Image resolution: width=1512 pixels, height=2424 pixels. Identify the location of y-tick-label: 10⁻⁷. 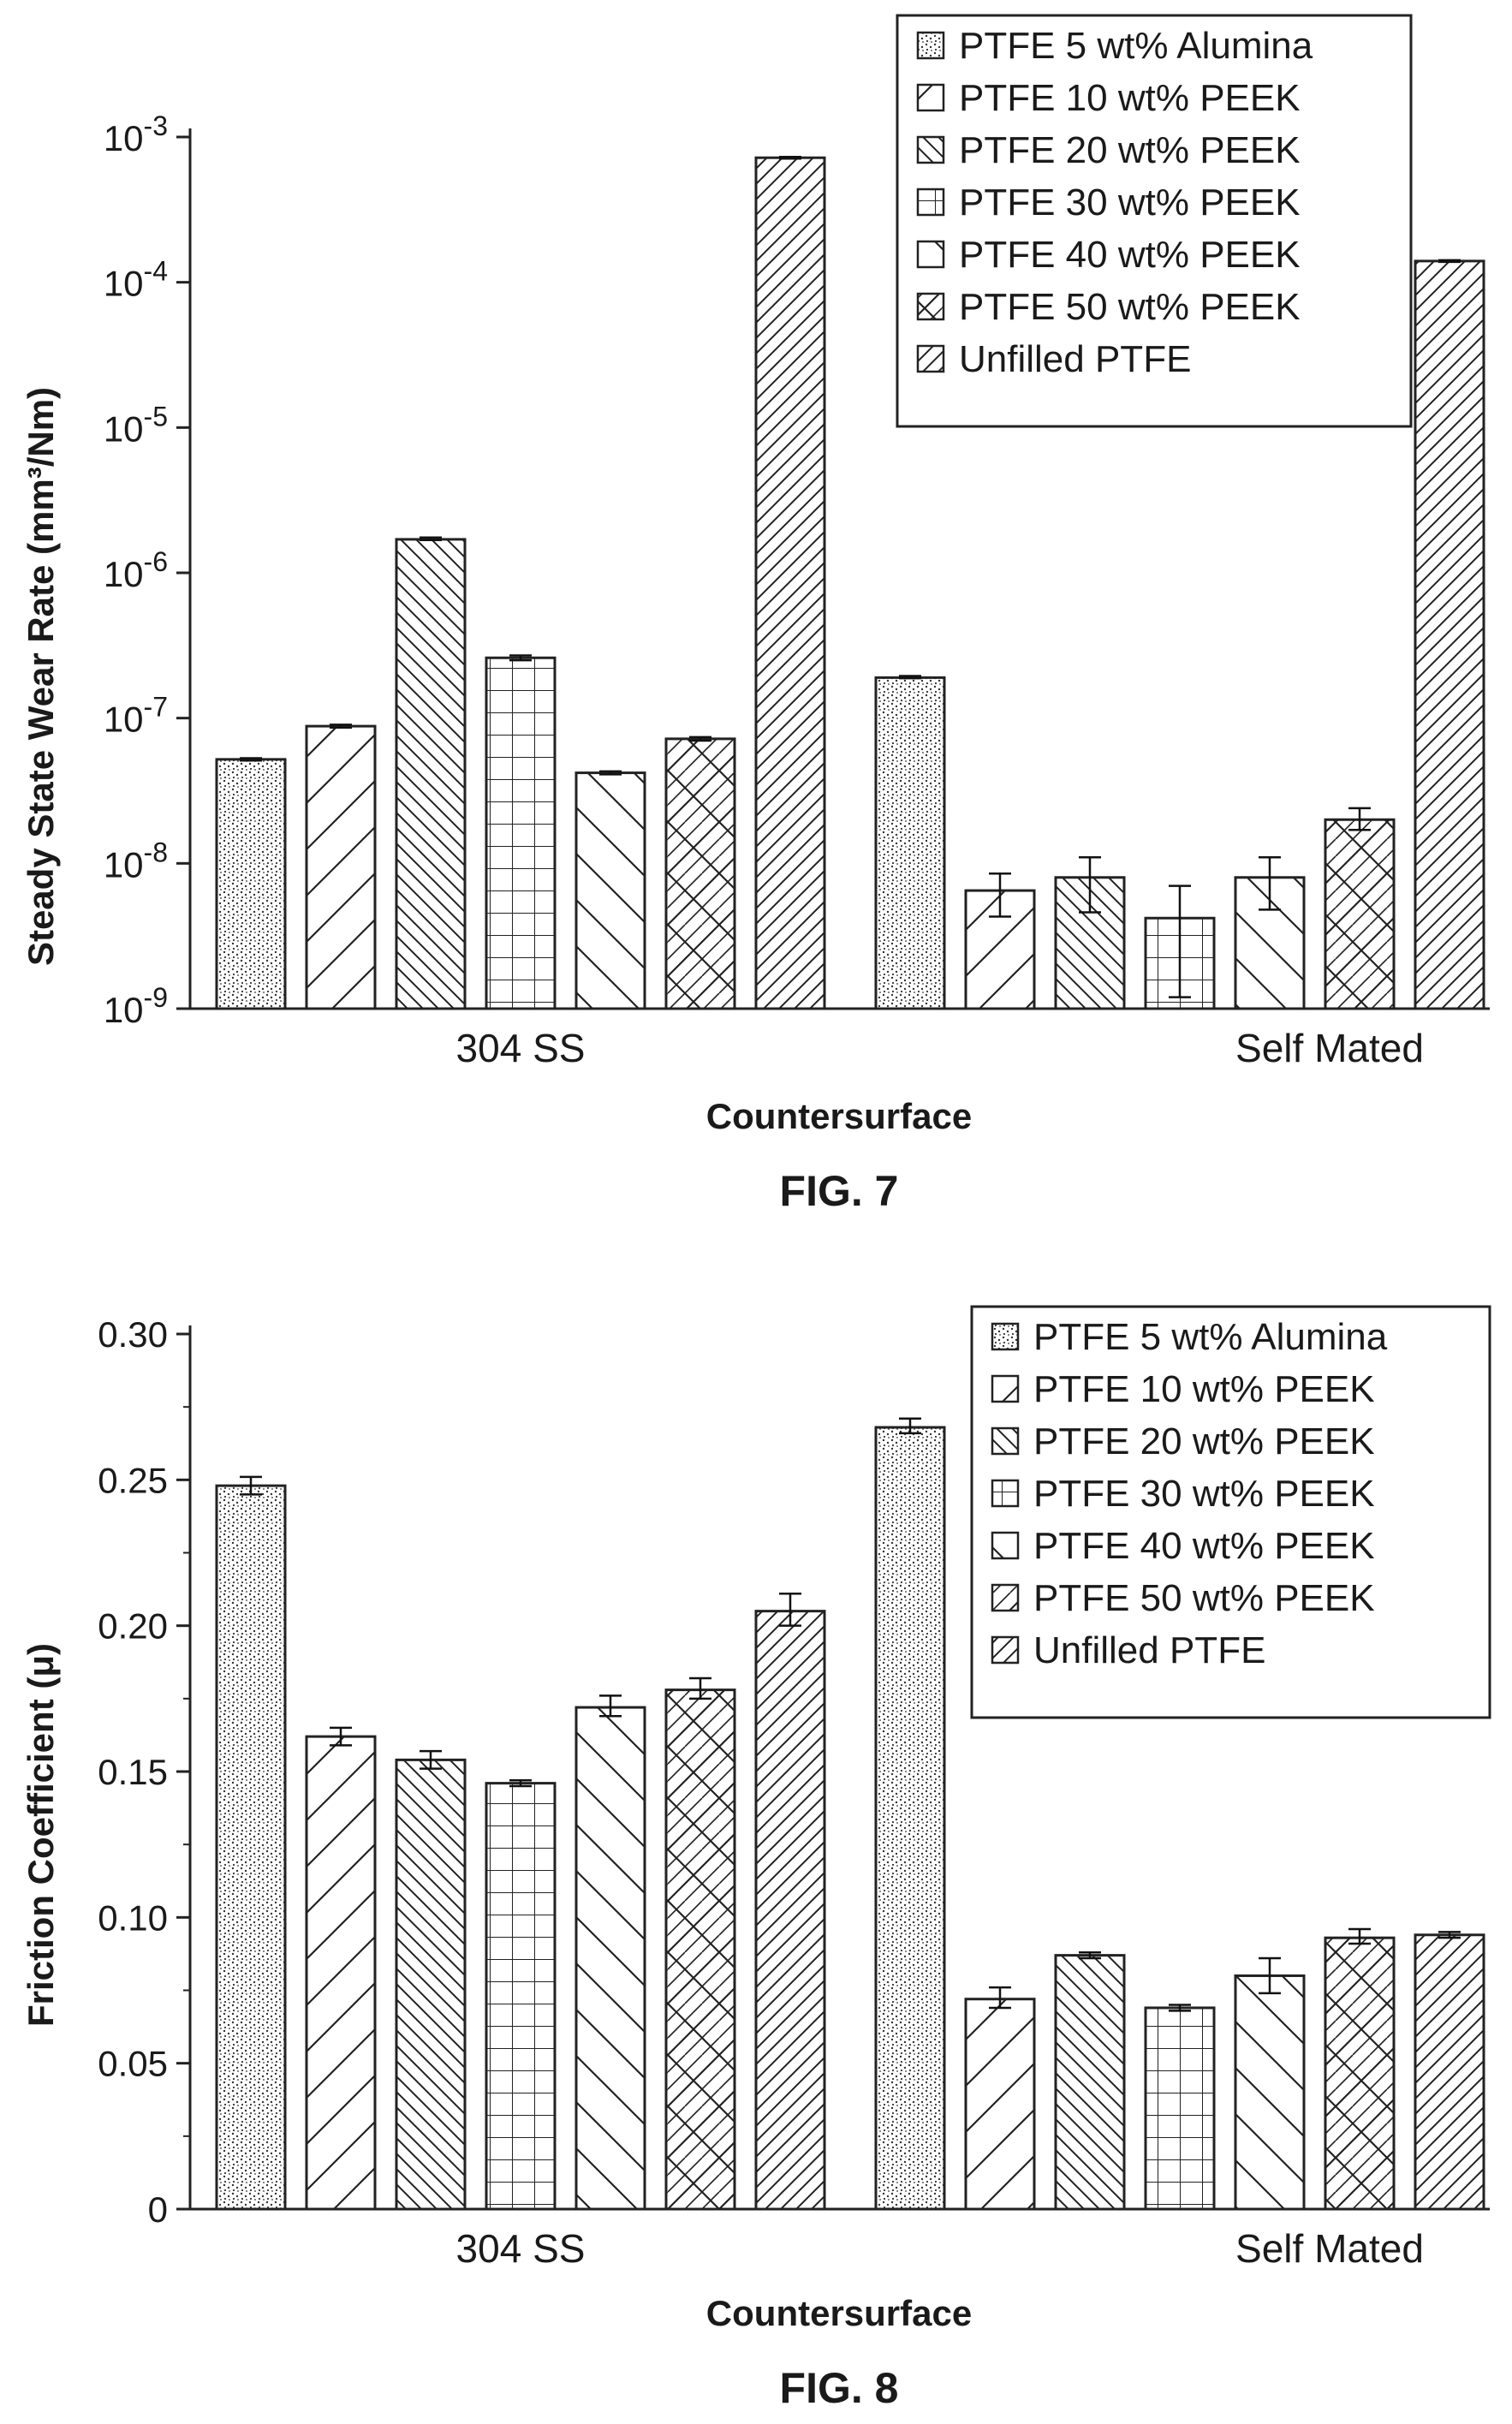
(136, 716).